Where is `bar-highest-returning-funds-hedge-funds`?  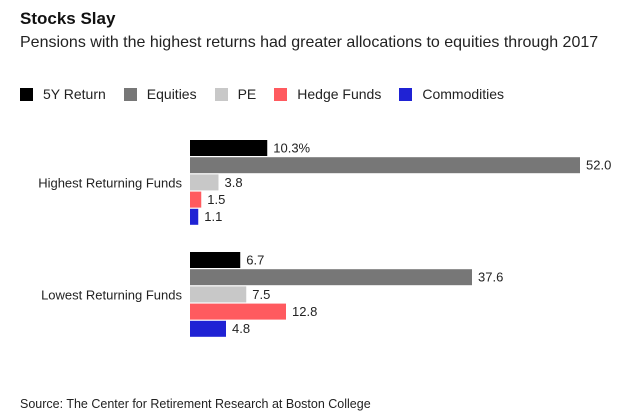 bar-highest-returning-funds-hedge-funds is located at coordinates (196, 199).